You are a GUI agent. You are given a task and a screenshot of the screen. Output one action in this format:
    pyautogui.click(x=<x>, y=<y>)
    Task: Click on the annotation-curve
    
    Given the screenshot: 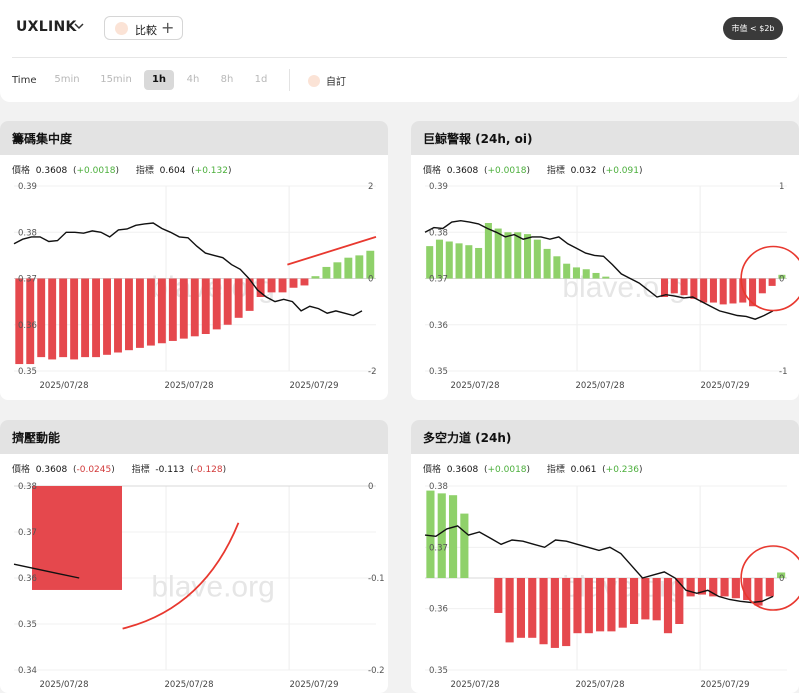 What is the action you would take?
    pyautogui.click(x=181, y=576)
    